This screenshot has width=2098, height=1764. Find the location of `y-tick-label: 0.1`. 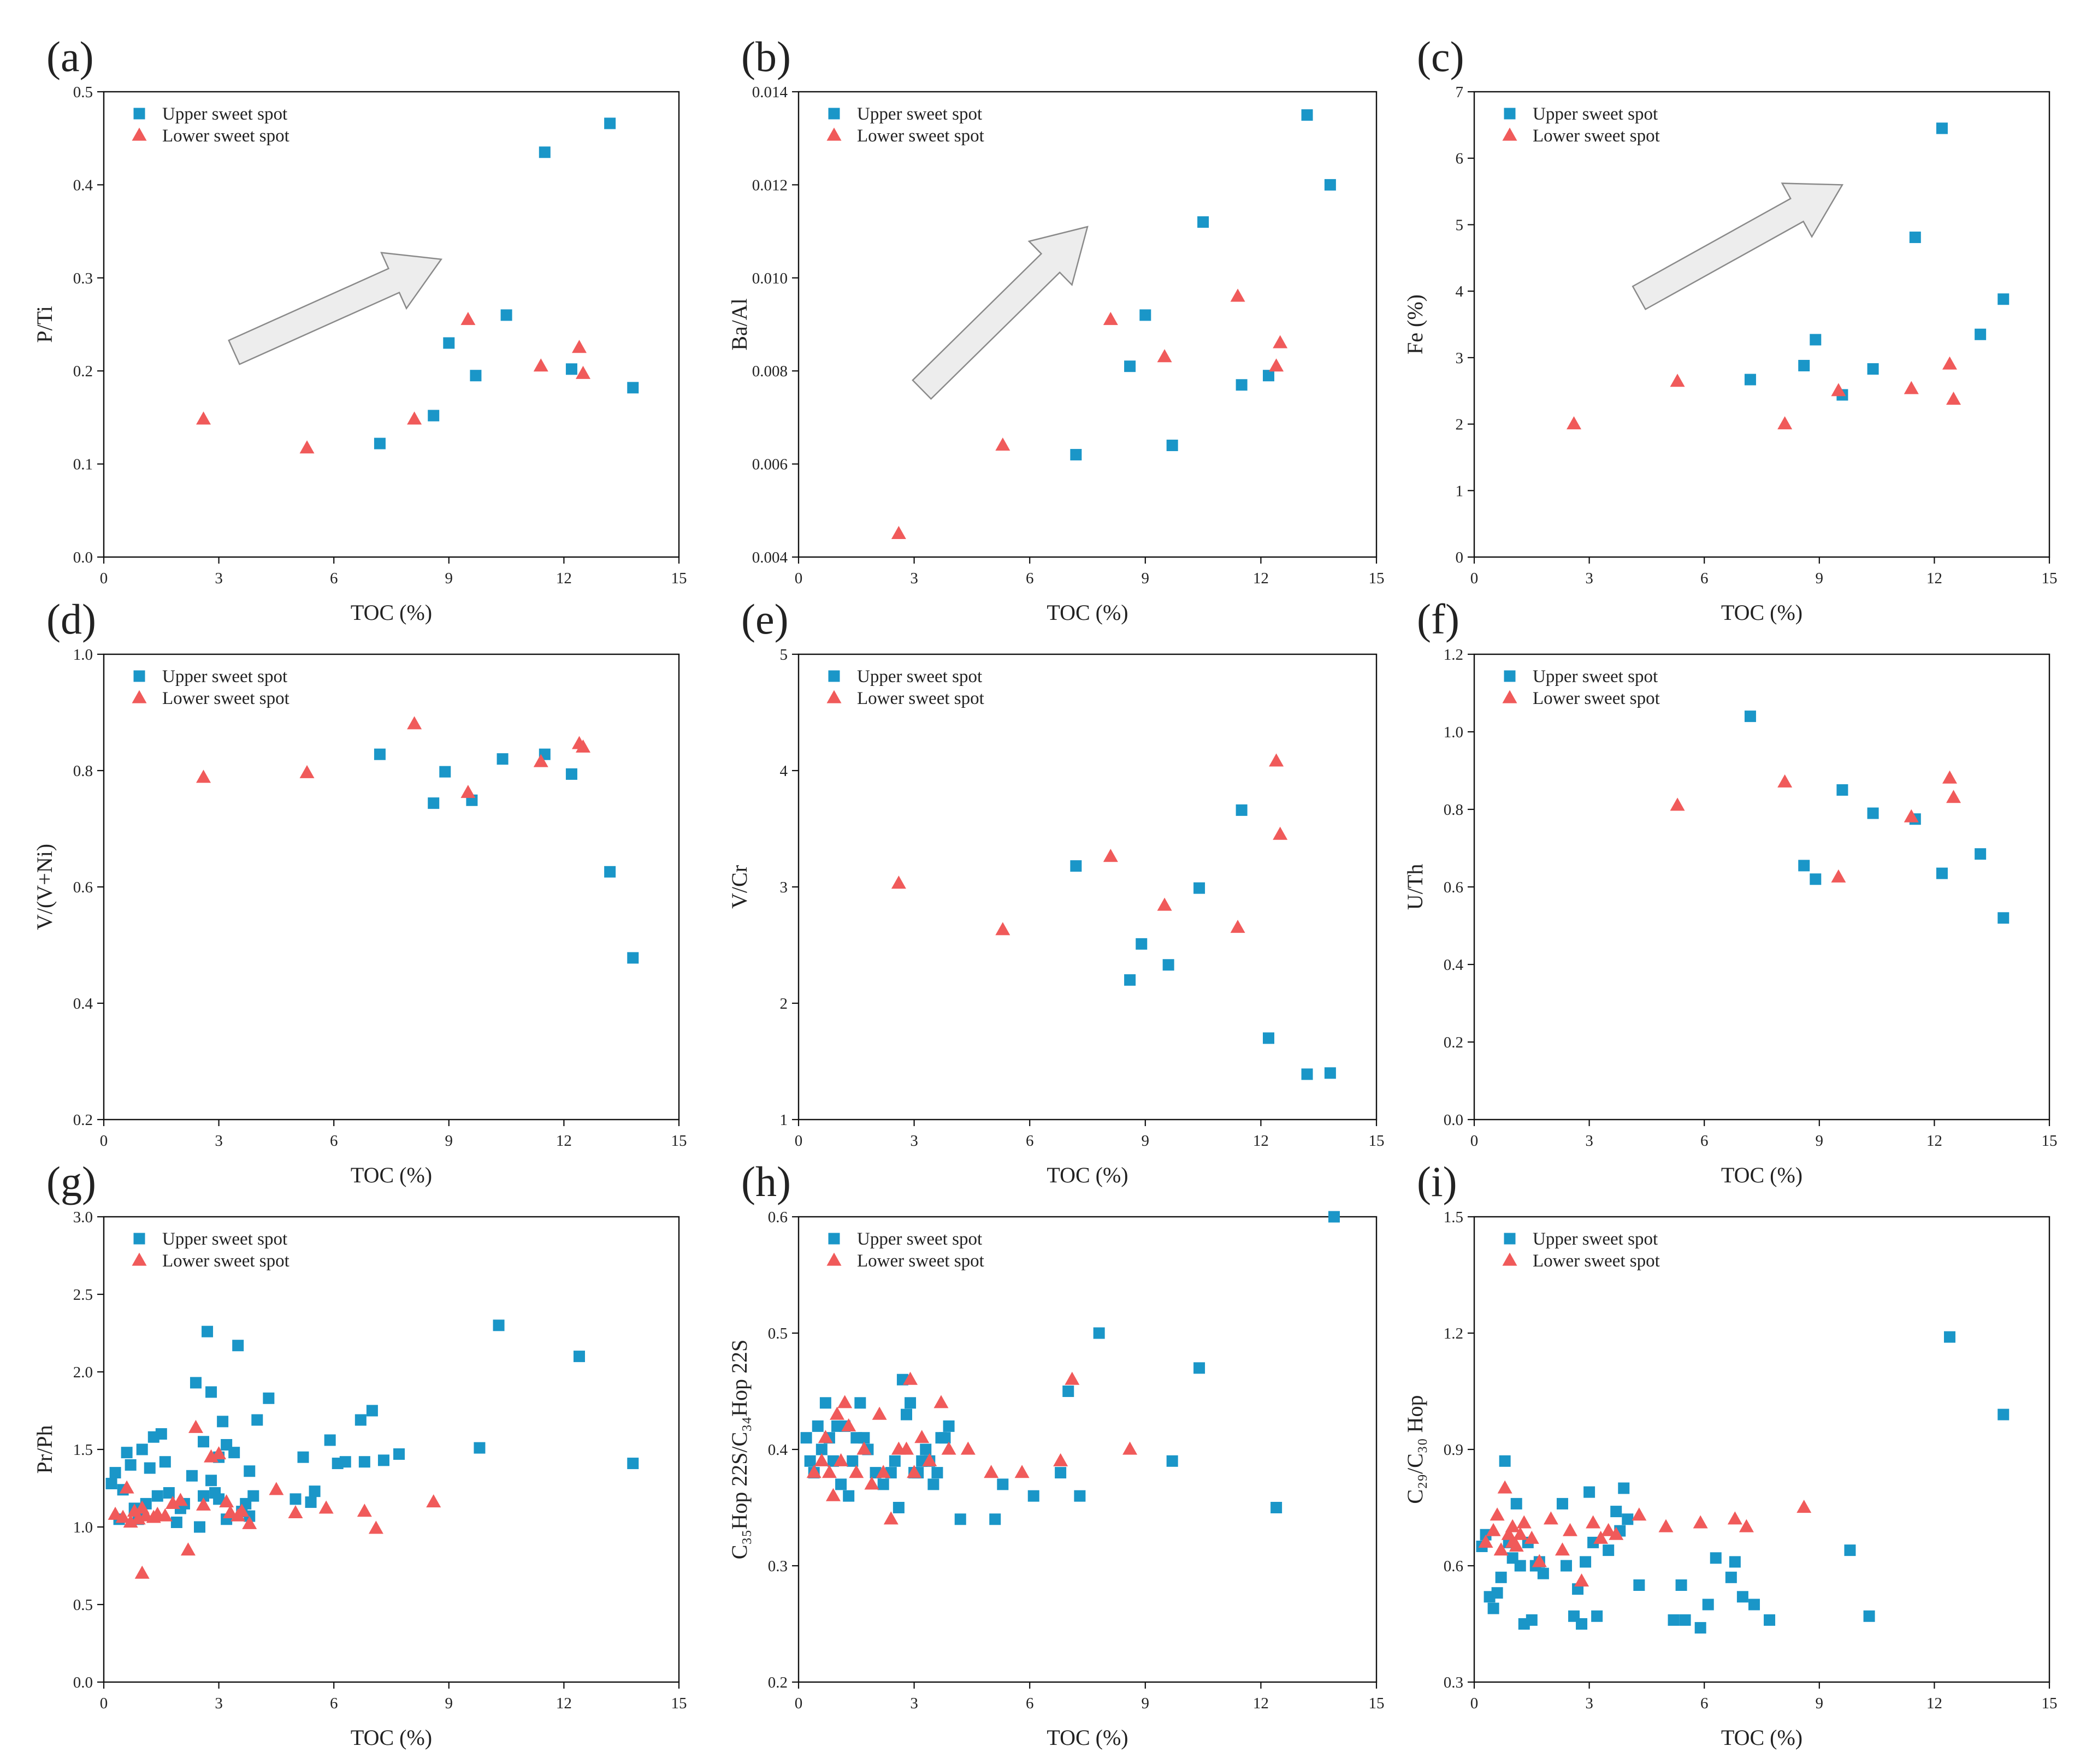

y-tick-label: 0.1 is located at coordinates (83, 464).